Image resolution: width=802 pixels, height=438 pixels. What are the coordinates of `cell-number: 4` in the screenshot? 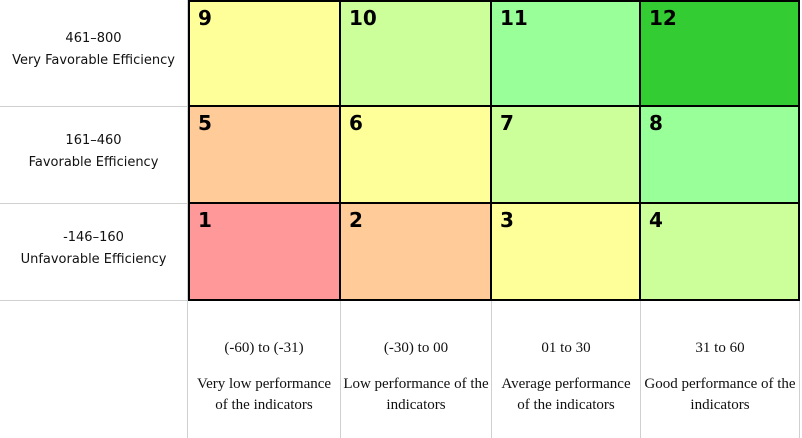 It's located at (656, 220).